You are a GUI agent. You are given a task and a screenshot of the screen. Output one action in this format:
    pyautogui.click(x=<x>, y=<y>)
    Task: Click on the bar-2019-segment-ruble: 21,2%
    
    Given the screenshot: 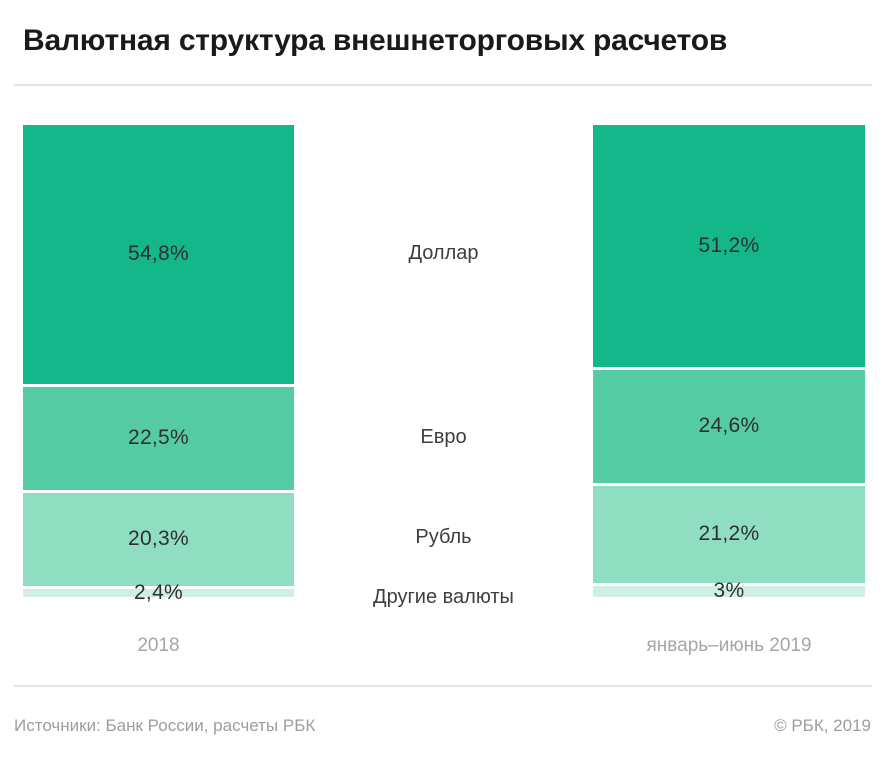 What is the action you would take?
    pyautogui.click(x=729, y=532)
    